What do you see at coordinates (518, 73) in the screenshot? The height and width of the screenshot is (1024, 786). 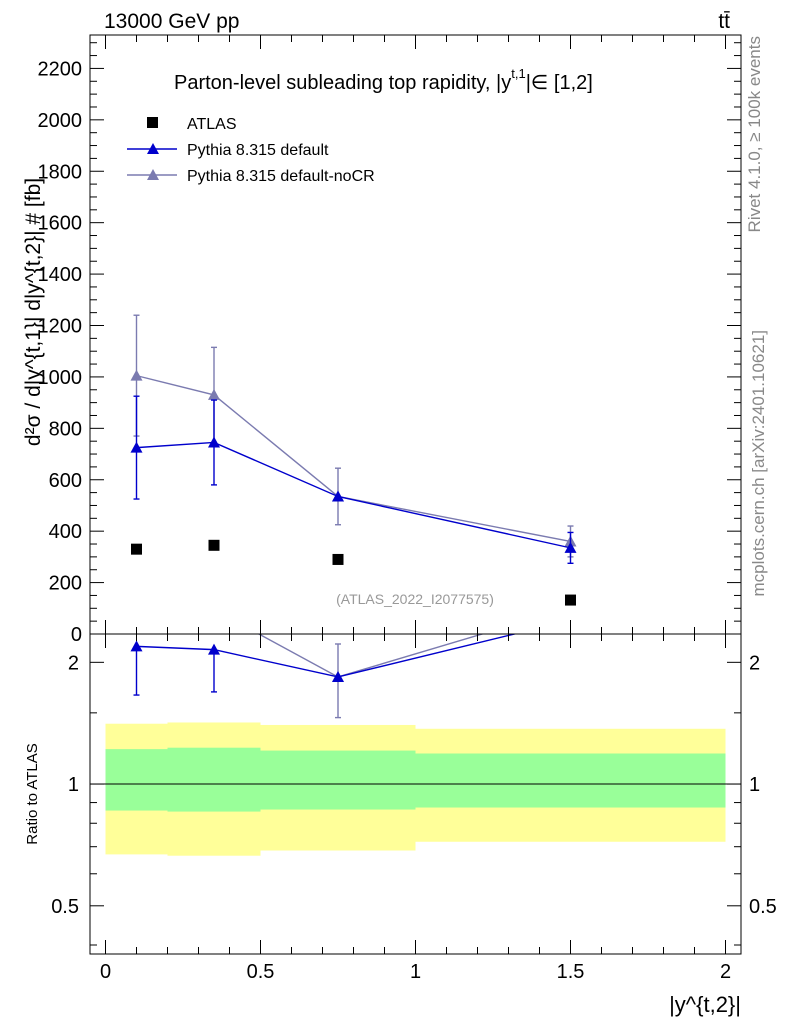 I see `title-sup: t,1` at bounding box center [518, 73].